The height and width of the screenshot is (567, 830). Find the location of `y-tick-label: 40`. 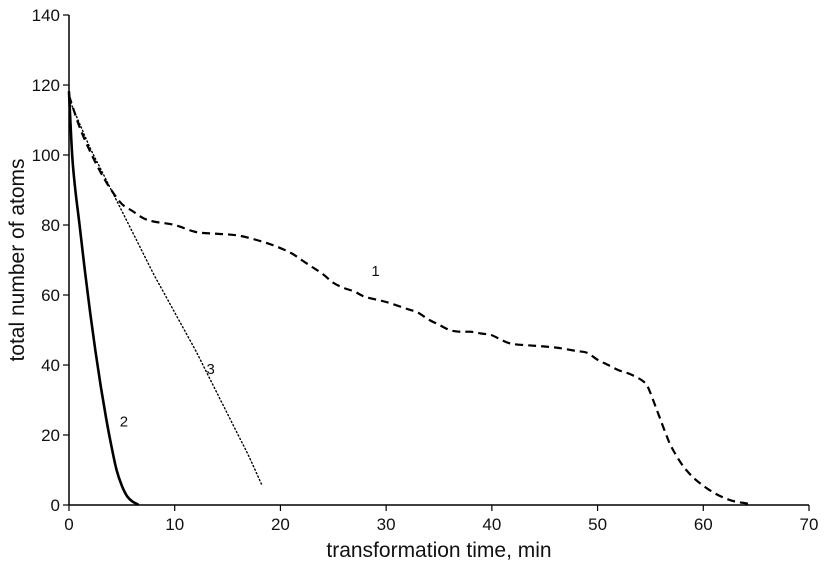

y-tick-label: 40 is located at coordinates (50, 365).